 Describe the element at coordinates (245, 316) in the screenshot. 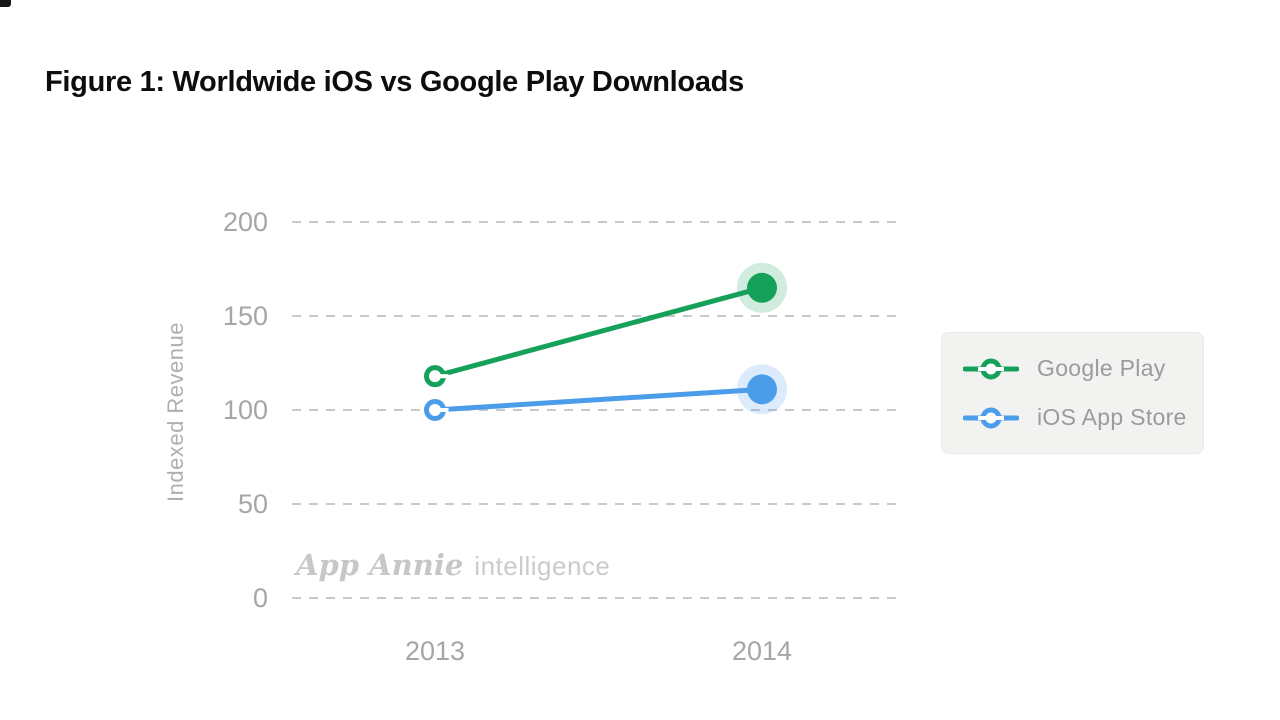

I see `y-tick-label-150: 150` at that location.